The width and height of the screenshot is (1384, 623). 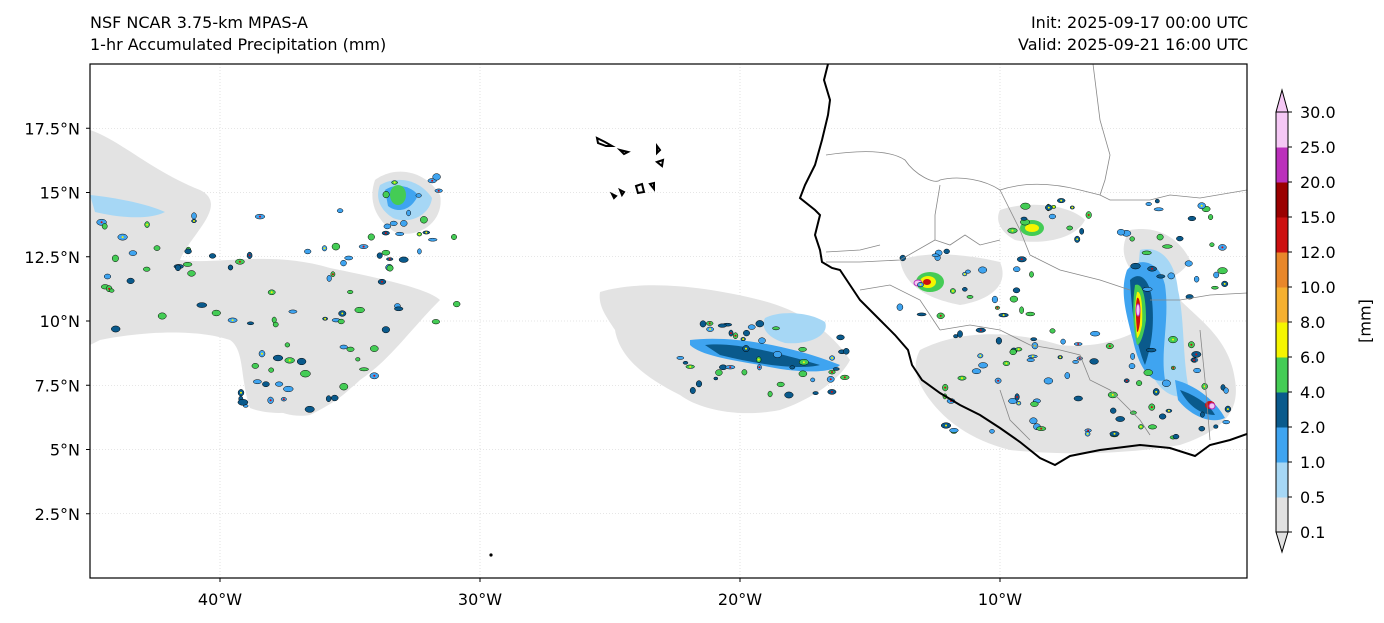 I want to click on lon-tick-label: 20°W, so click(x=740, y=599).